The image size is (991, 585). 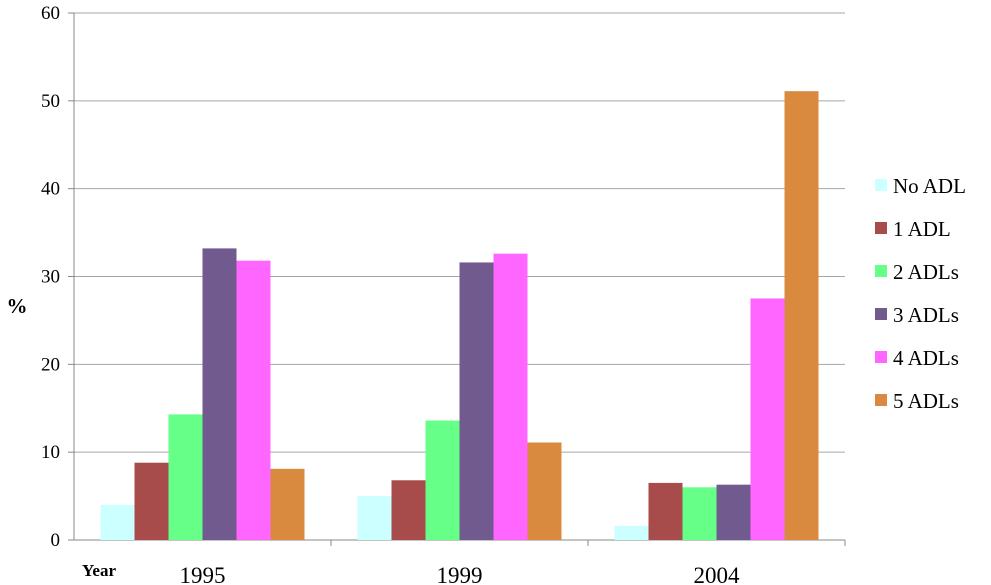 I want to click on y-axis-label: %, so click(x=17, y=306).